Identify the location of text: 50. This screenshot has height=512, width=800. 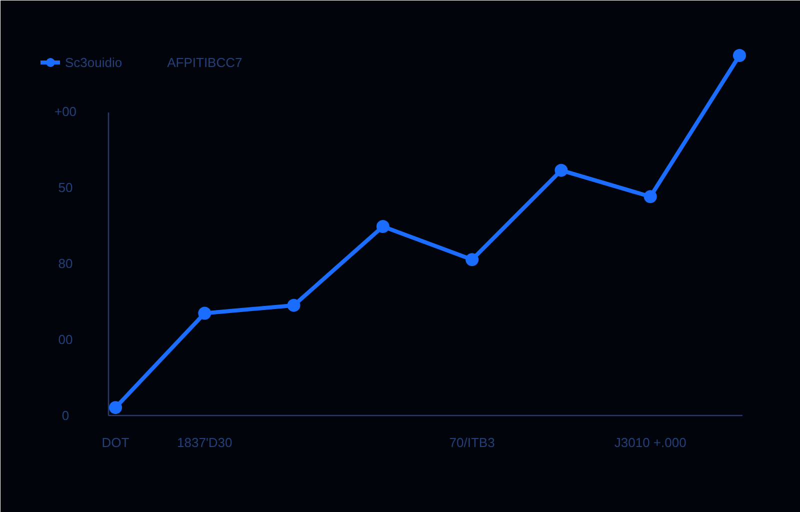
(65, 187).